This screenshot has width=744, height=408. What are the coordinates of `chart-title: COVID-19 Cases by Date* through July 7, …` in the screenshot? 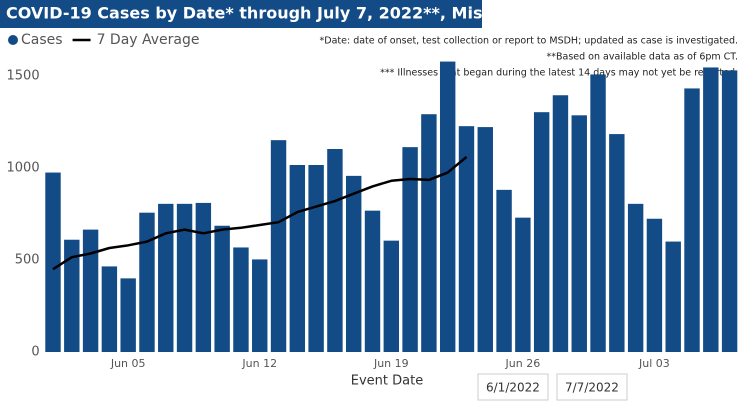 It's located at (278, 13).